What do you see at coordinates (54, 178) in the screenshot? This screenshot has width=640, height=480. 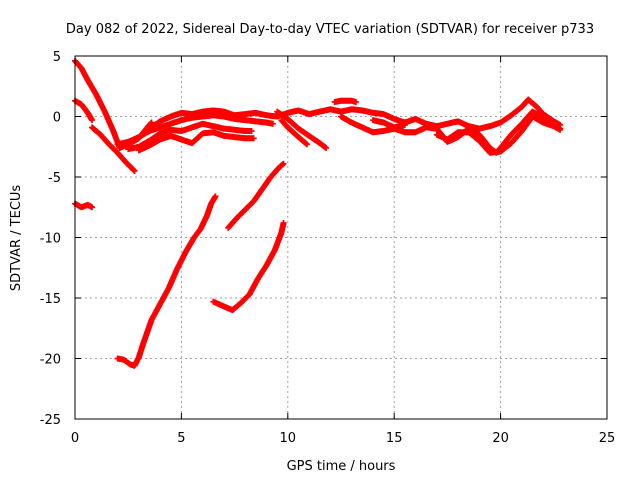 I see `y-tick-label: -5` at bounding box center [54, 178].